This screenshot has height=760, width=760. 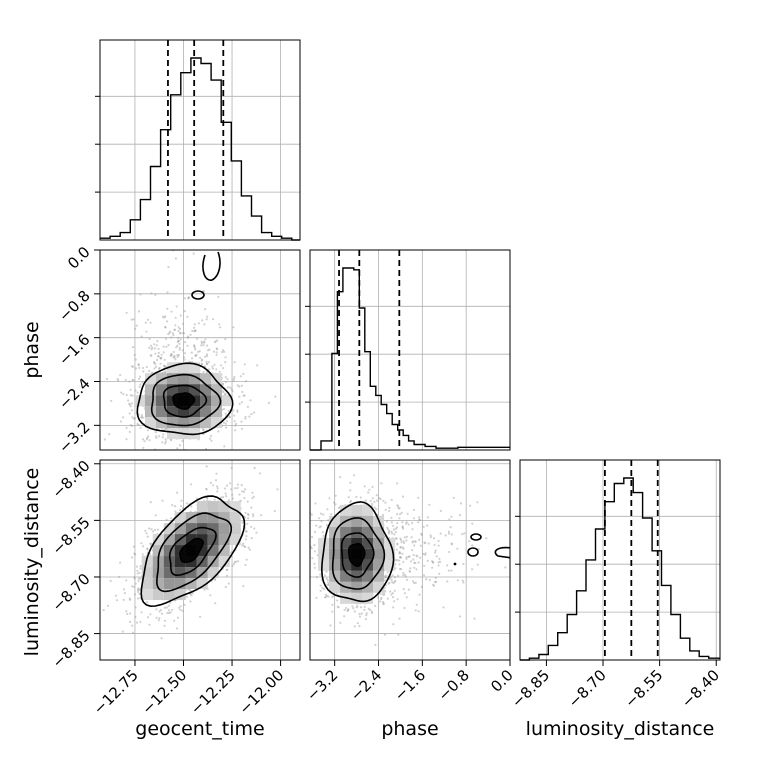 I want to click on histogram-phase, so click(x=410, y=359).